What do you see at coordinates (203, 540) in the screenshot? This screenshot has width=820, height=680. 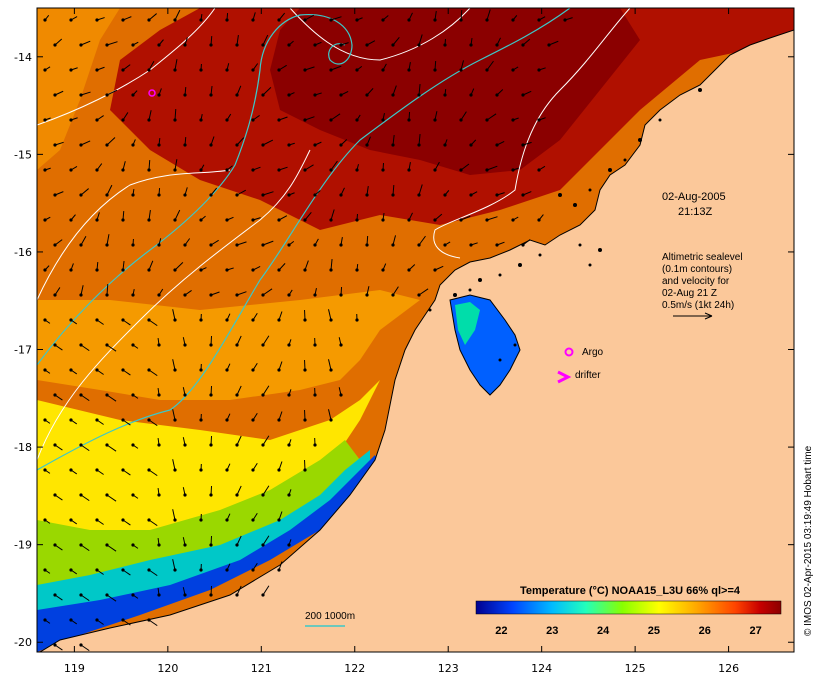 I see `sst-cyan-band` at bounding box center [203, 540].